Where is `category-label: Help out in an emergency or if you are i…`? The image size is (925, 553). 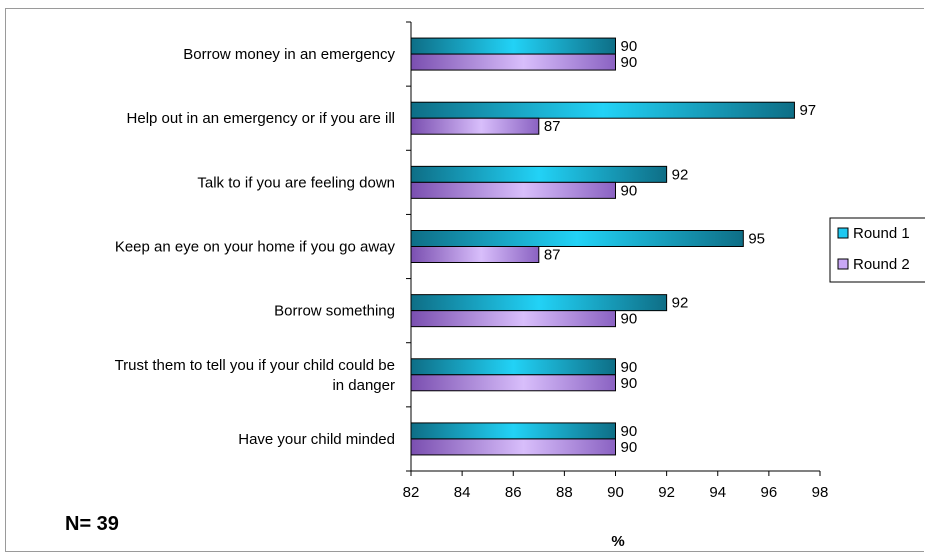
category-label: Help out in an emergency or if you are i… is located at coordinates (261, 118).